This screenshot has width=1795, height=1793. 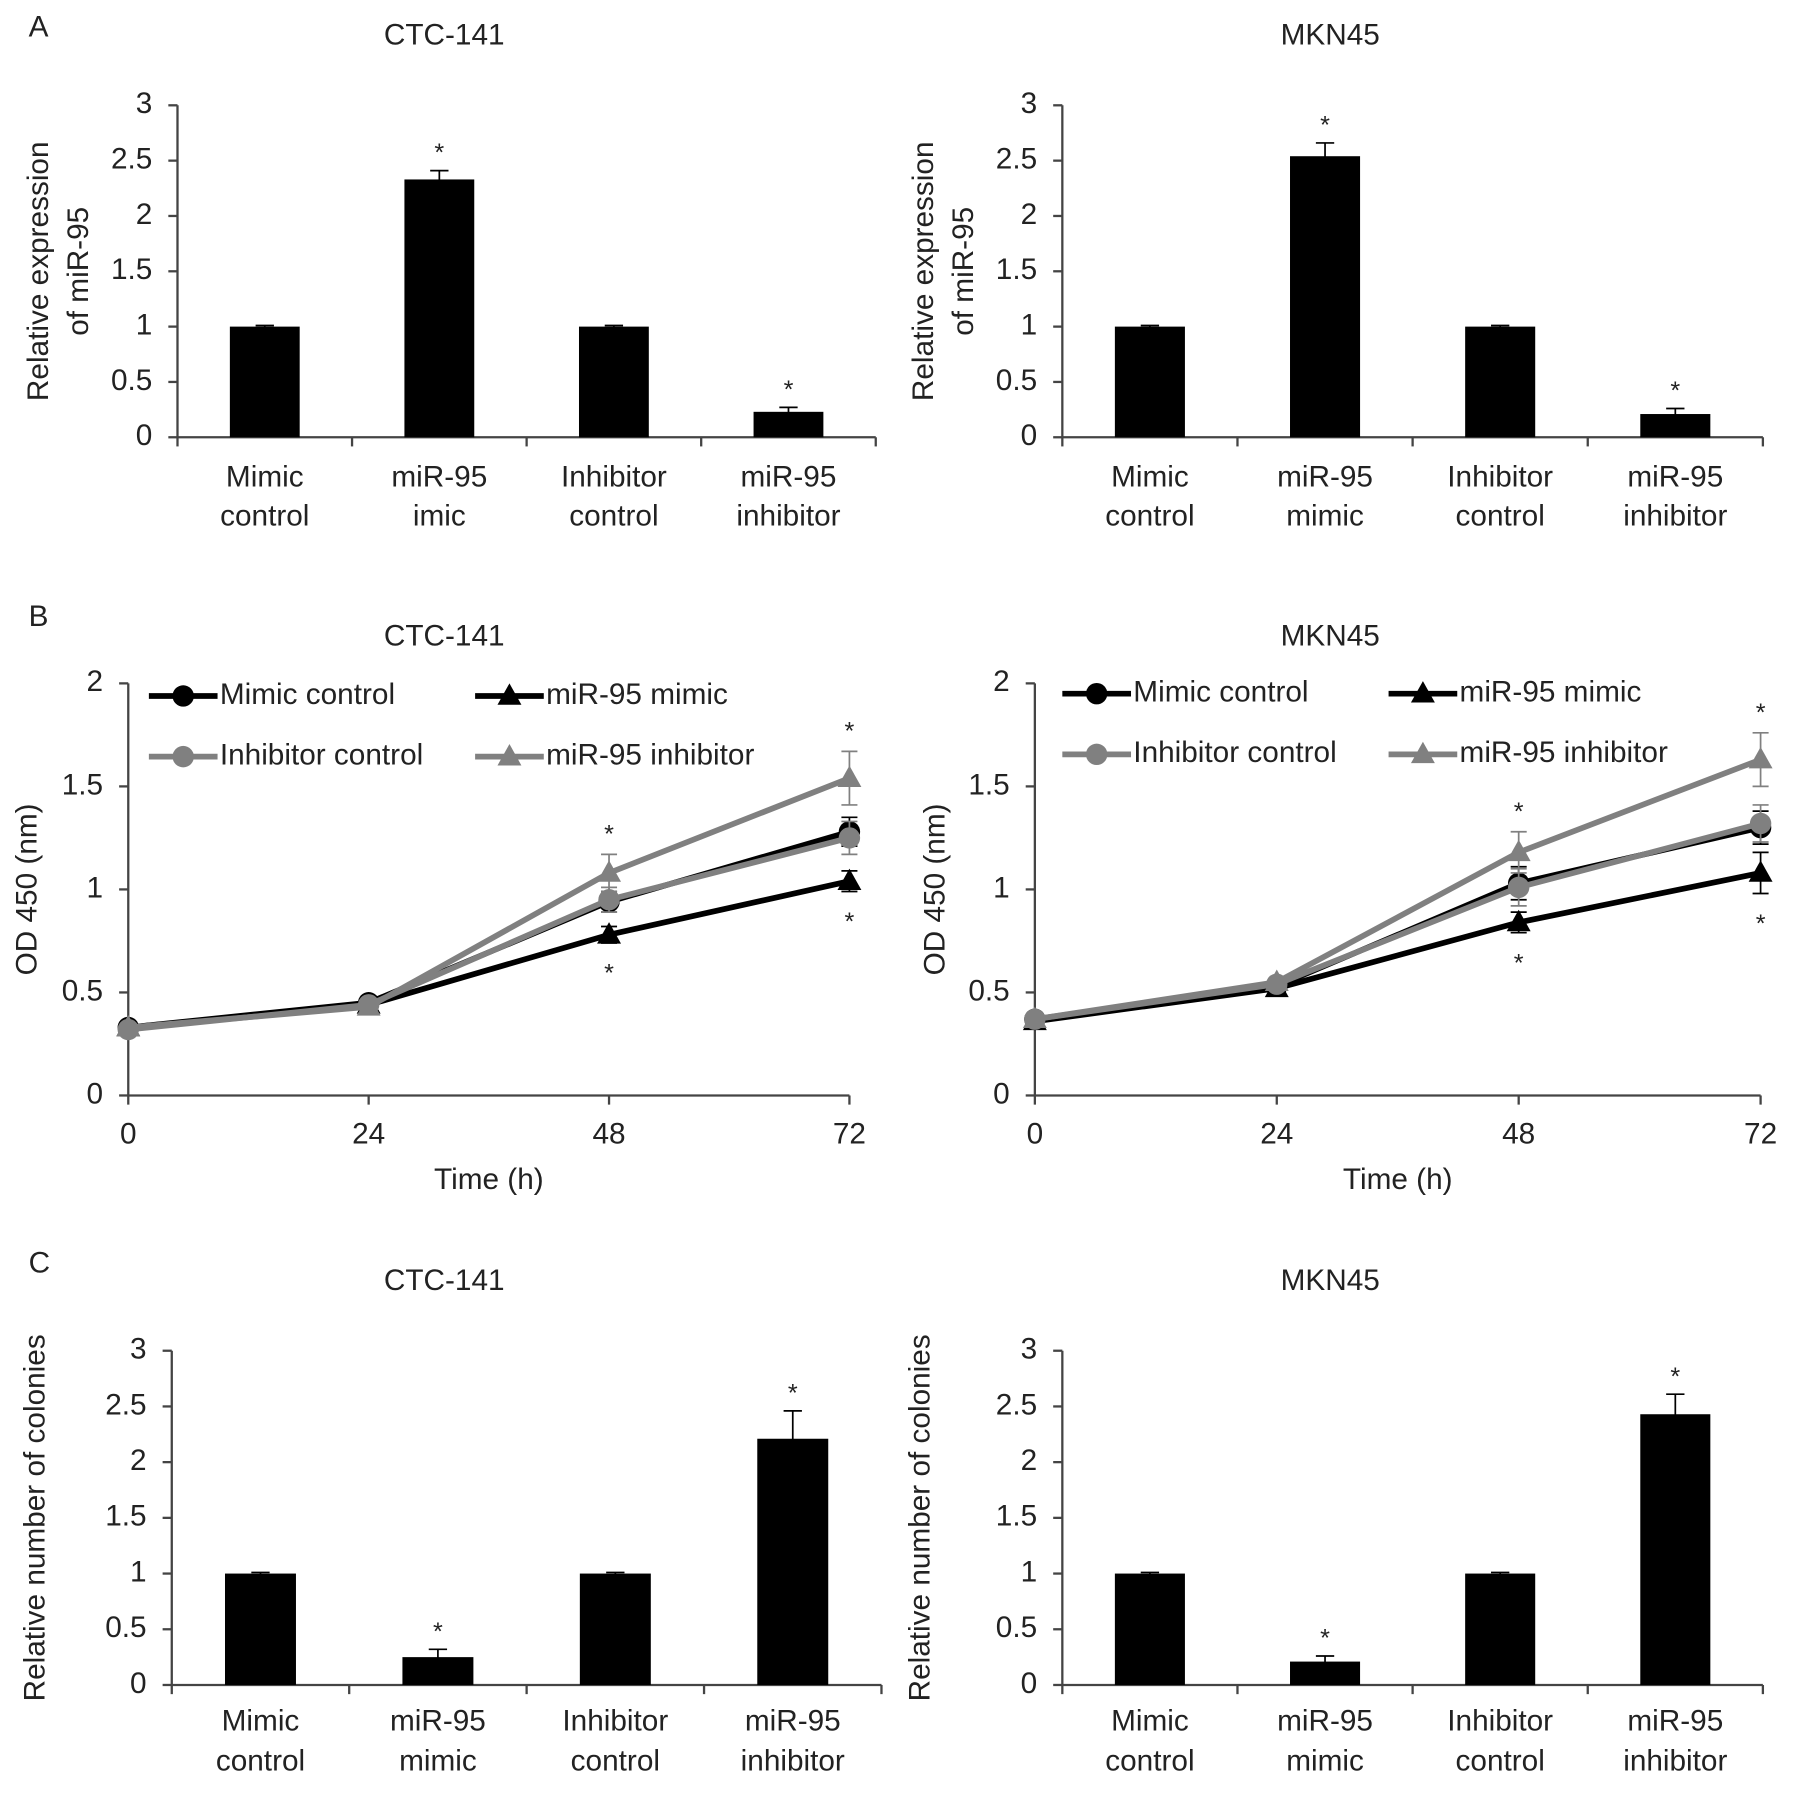 What do you see at coordinates (650, 754) in the screenshot?
I see `legend-label: miR-95 inhibitor` at bounding box center [650, 754].